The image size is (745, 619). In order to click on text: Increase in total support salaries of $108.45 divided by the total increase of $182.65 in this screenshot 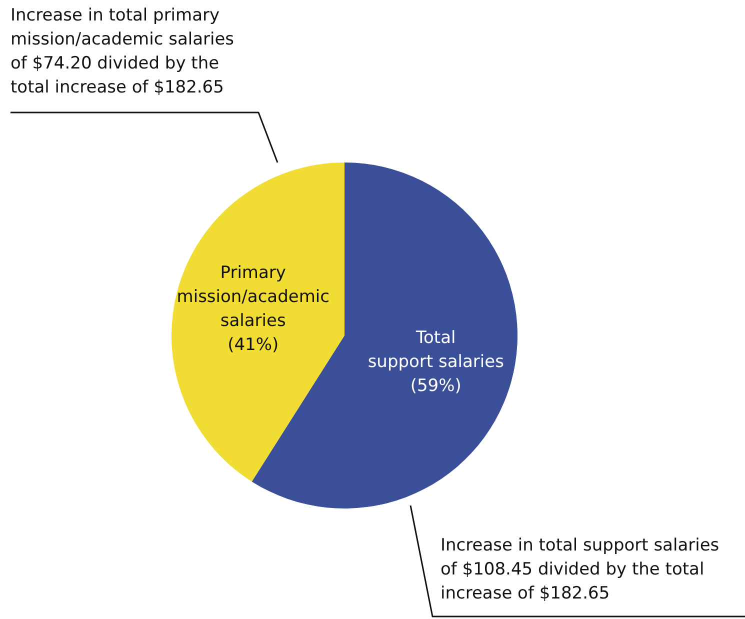, I will do `click(580, 570)`.